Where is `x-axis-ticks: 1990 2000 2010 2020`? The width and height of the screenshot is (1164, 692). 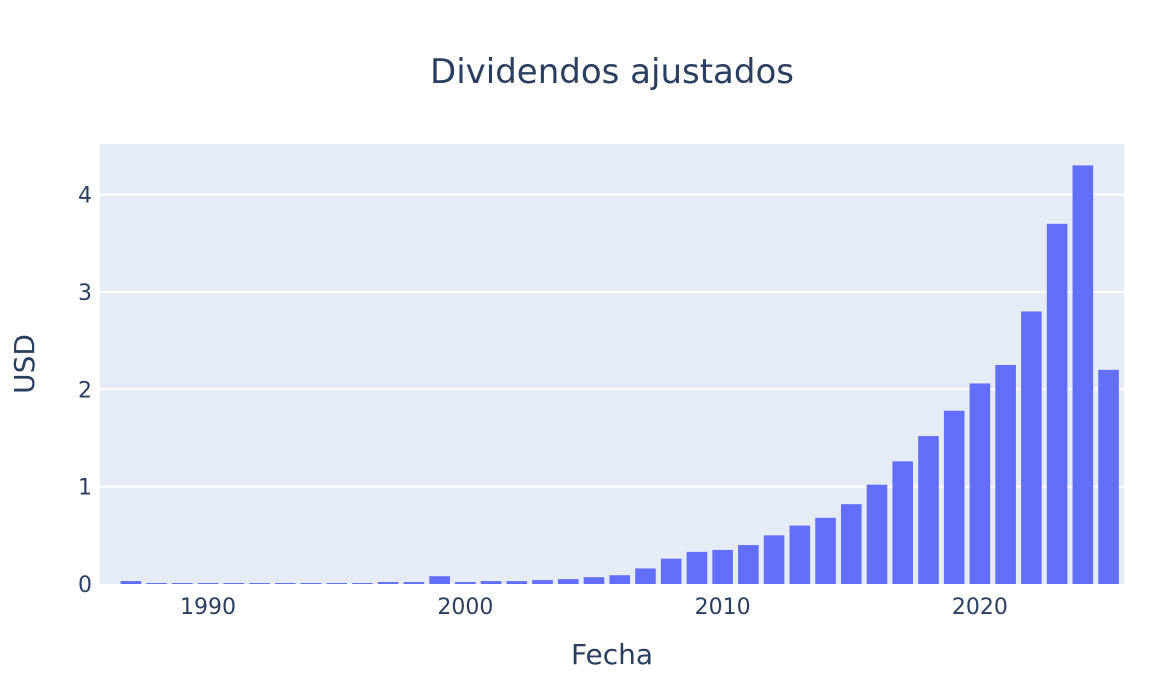
x-axis-ticks: 1990 2000 2010 2020 is located at coordinates (594, 607).